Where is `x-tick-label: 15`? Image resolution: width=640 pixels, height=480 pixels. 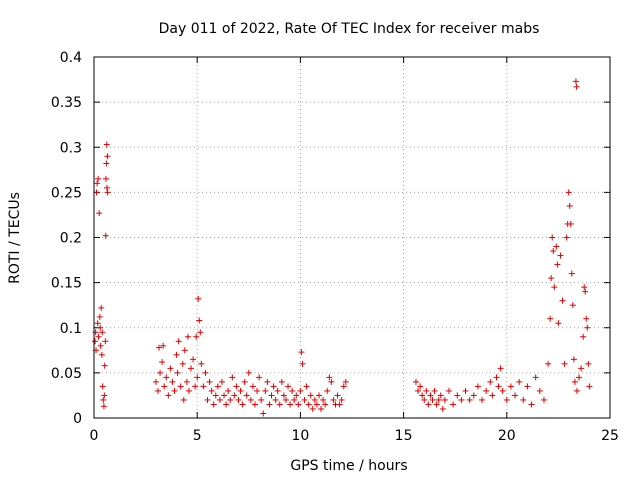 x-tick-label: 15 is located at coordinates (404, 436).